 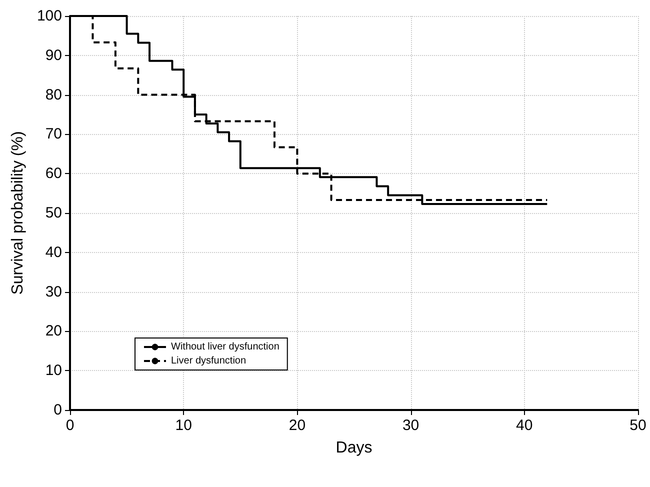 I want to click on x-tick-label: 30, so click(x=411, y=425).